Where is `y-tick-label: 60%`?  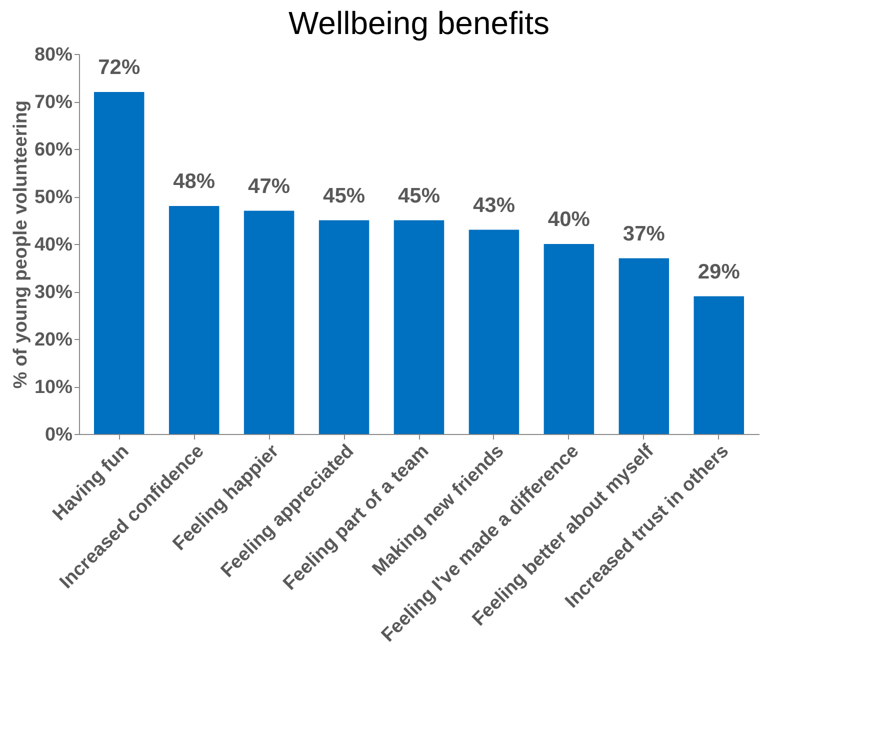
y-tick-label: 60% is located at coordinates (53, 150).